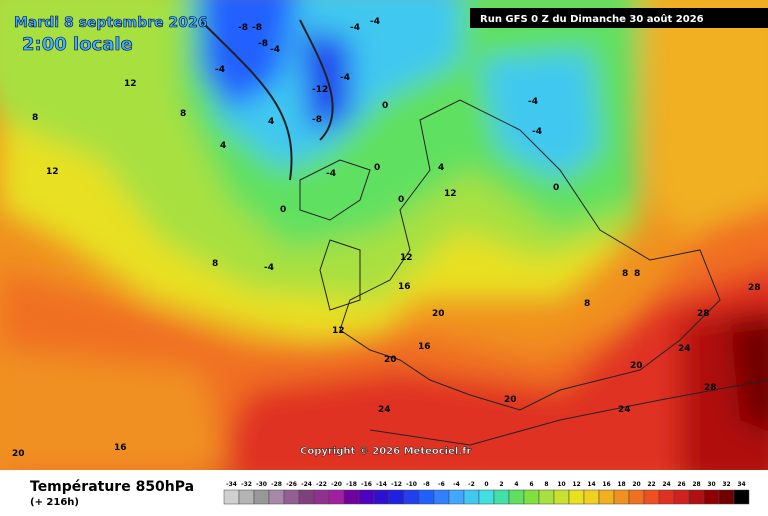 The image size is (768, 516). I want to click on legend-label: 14, so click(591, 484).